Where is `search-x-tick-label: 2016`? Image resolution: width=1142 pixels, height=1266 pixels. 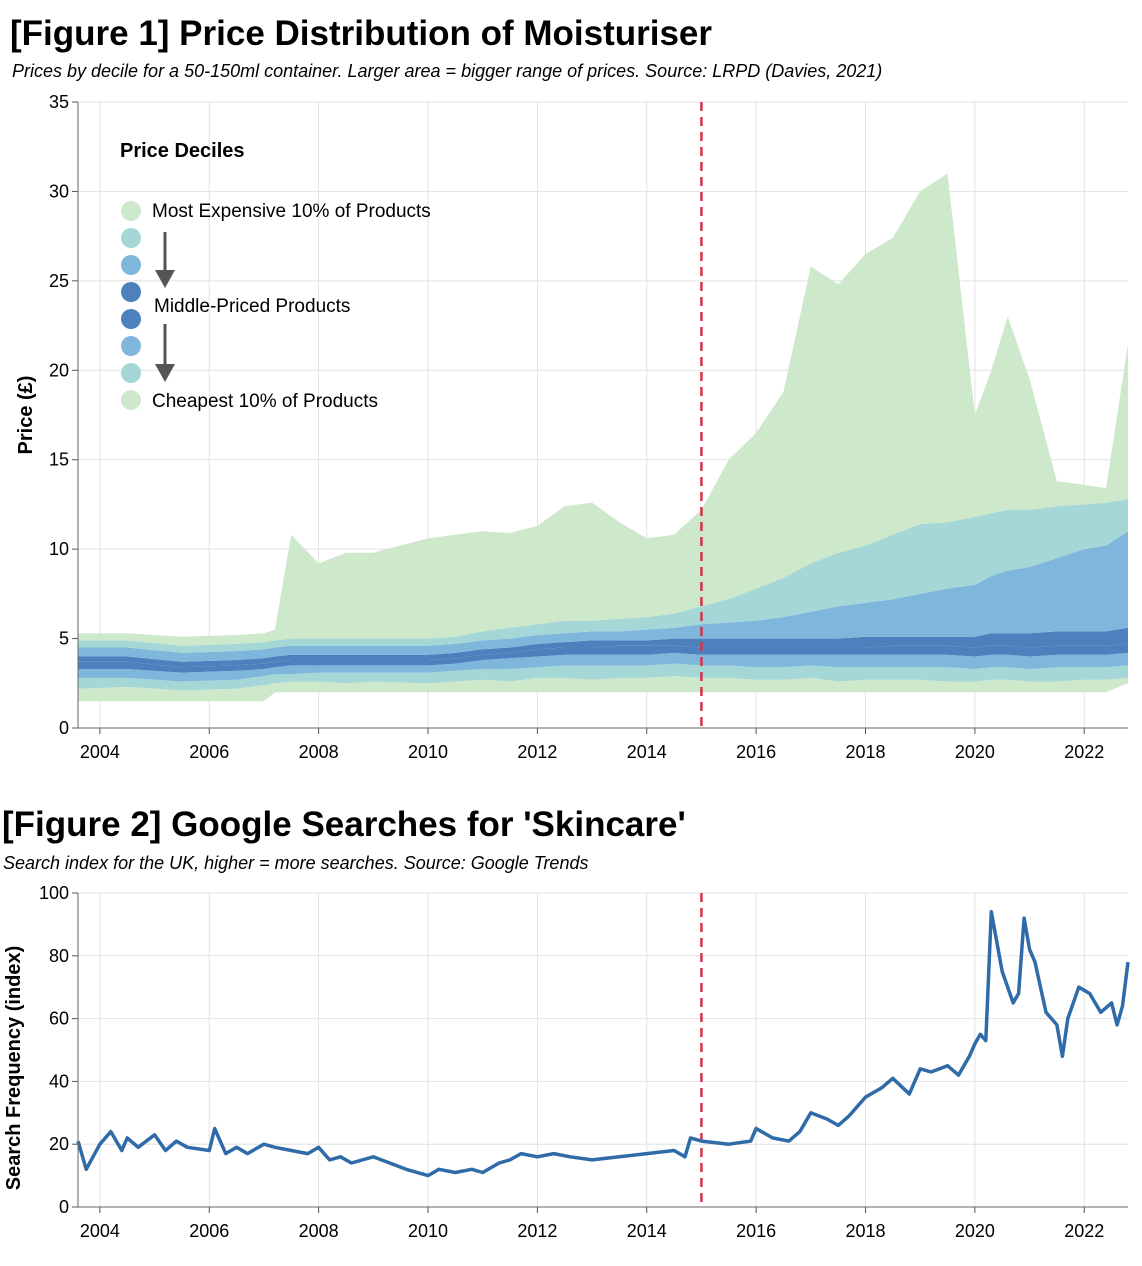
search-x-tick-label: 2016 is located at coordinates (756, 1231).